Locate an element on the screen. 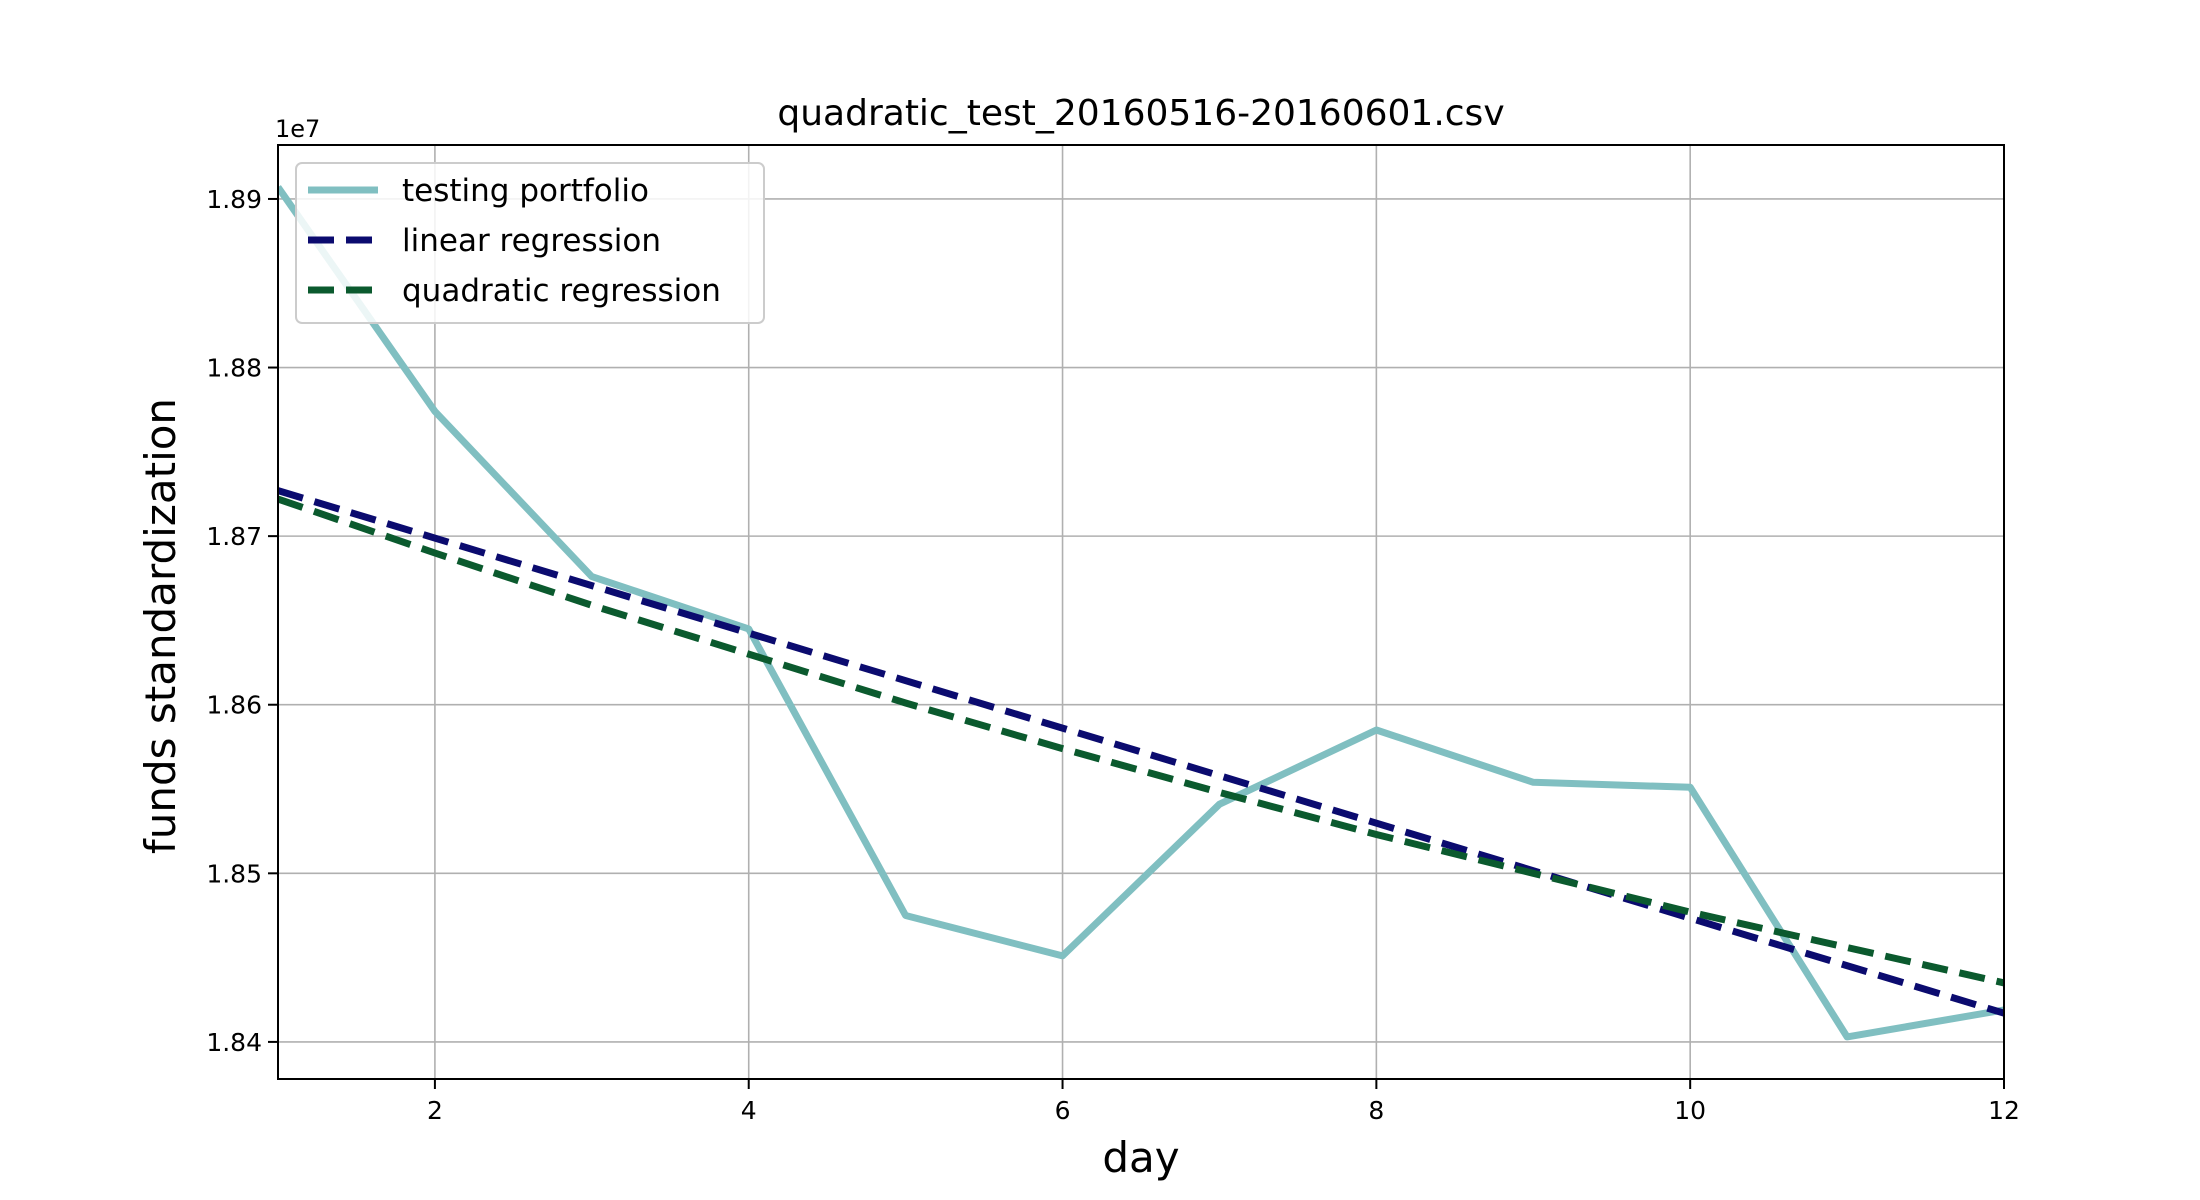 This screenshot has width=2200, height=1200. y-tick-label: 1.88 is located at coordinates (234, 368).